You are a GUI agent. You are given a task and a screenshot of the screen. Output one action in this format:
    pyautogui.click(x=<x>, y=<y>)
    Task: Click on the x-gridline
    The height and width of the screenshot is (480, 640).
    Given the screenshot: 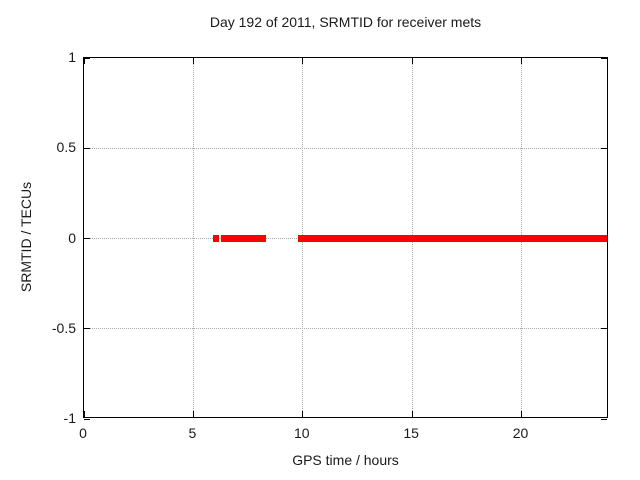 What is the action you would take?
    pyautogui.click(x=193, y=237)
    